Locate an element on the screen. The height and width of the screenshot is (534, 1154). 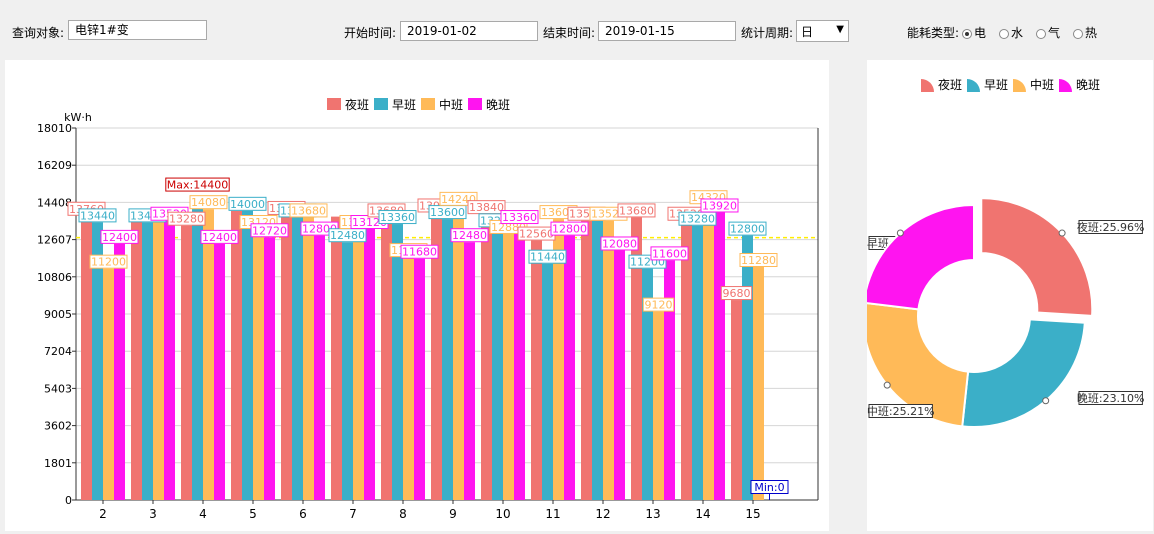
y-tick-label: 18010 is located at coordinates (54, 128).